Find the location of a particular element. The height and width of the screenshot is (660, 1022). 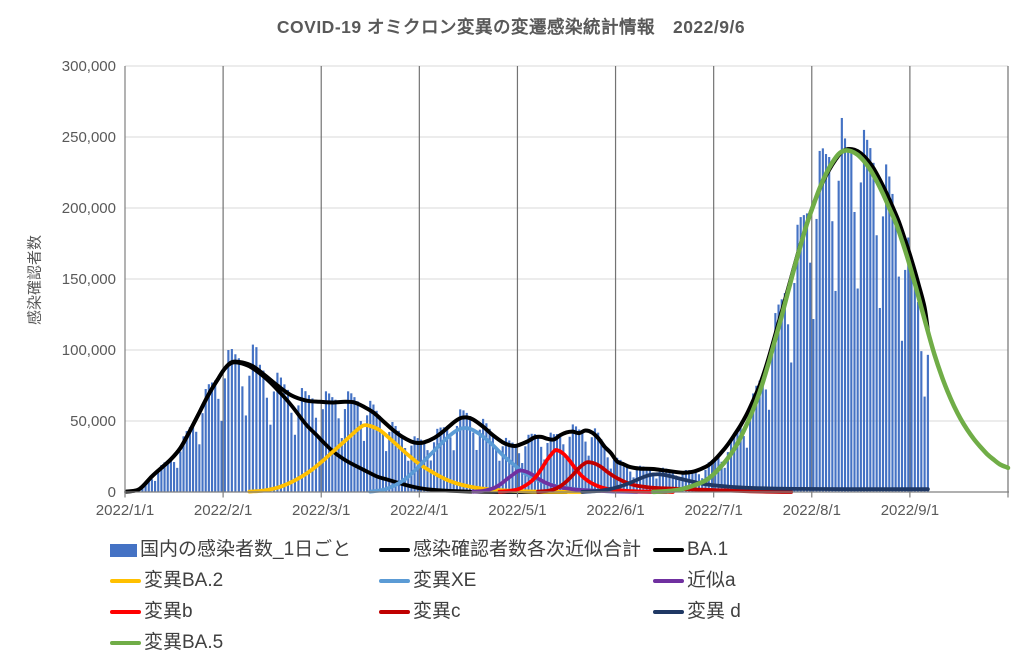

x-tick-label: 2022/5/1 is located at coordinates (517, 510).